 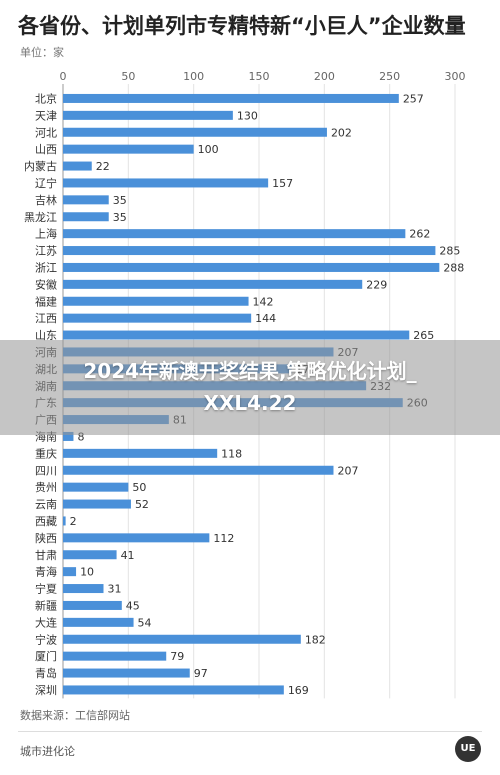 What do you see at coordinates (250, 403) in the screenshot?
I see `overlay-line-2: XXL4.22` at bounding box center [250, 403].